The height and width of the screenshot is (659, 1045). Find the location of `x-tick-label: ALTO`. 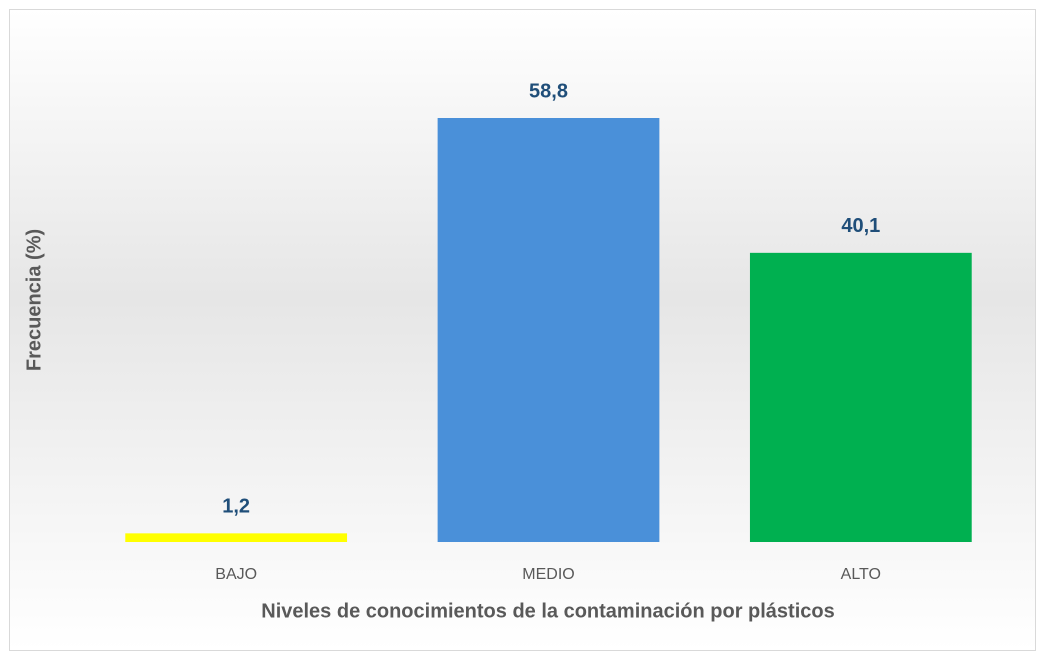

x-tick-label: ALTO is located at coordinates (861, 574).